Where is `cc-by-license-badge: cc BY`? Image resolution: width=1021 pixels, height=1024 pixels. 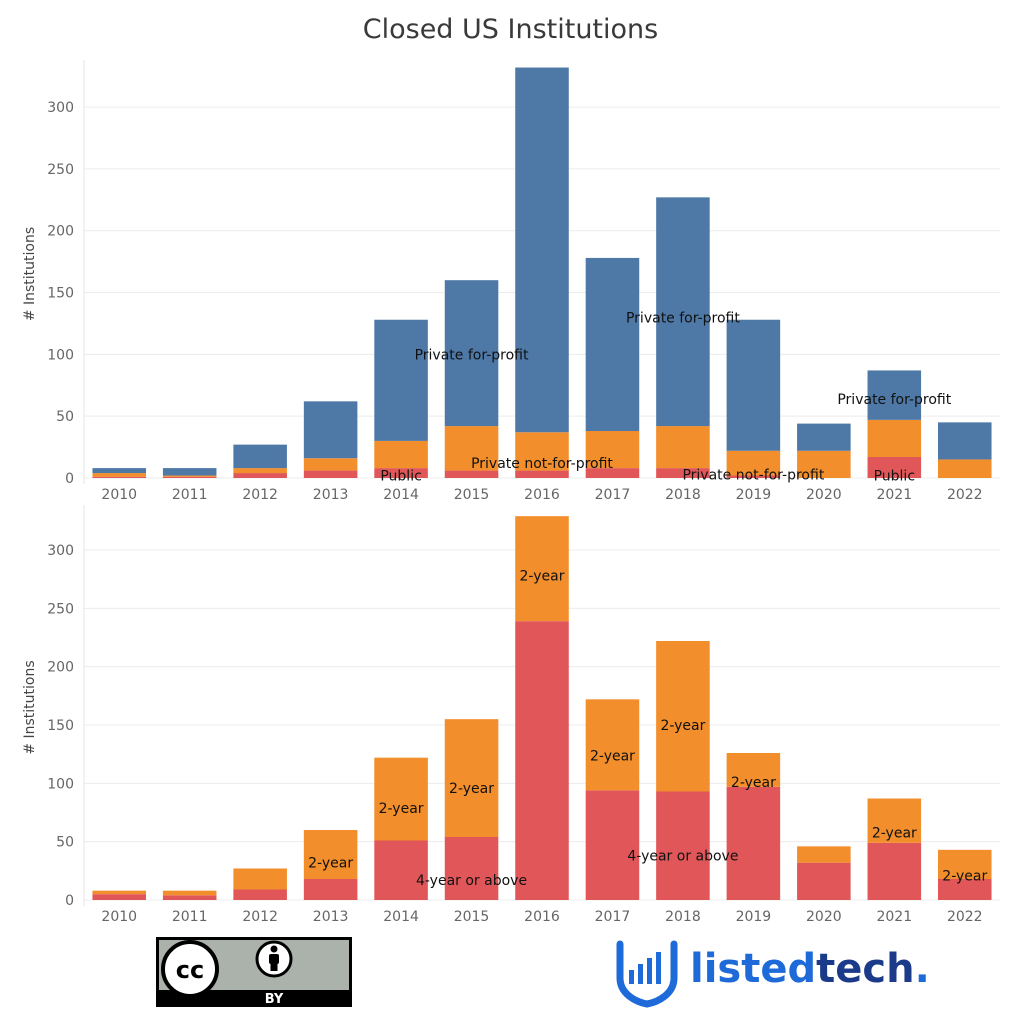 cc-by-license-badge: cc BY is located at coordinates (254, 972).